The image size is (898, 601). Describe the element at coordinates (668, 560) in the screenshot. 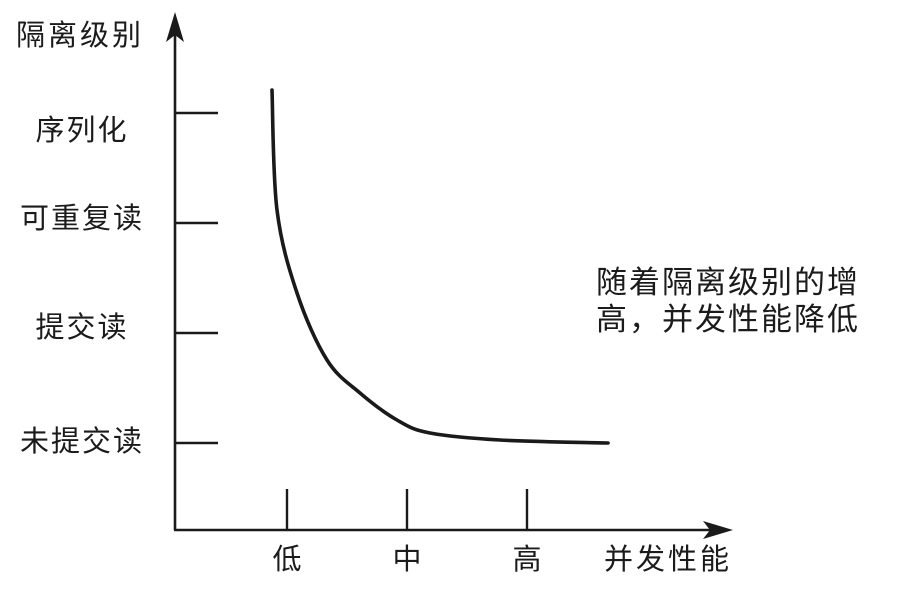

I see `x-axis-title: 并发性能` at that location.